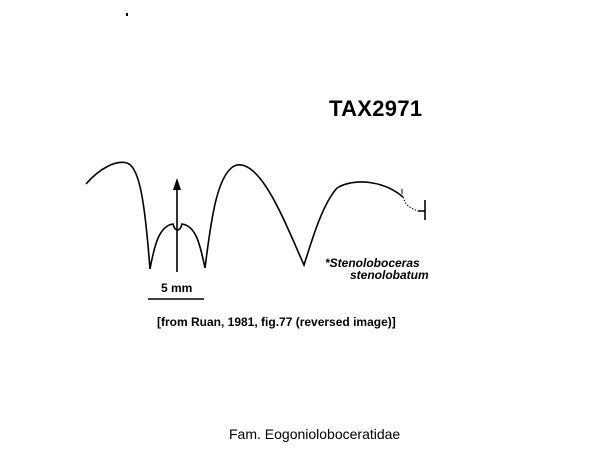 This screenshot has height=455, width=597. What do you see at coordinates (389, 275) in the screenshot?
I see `taxon-species: stenolobatum` at bounding box center [389, 275].